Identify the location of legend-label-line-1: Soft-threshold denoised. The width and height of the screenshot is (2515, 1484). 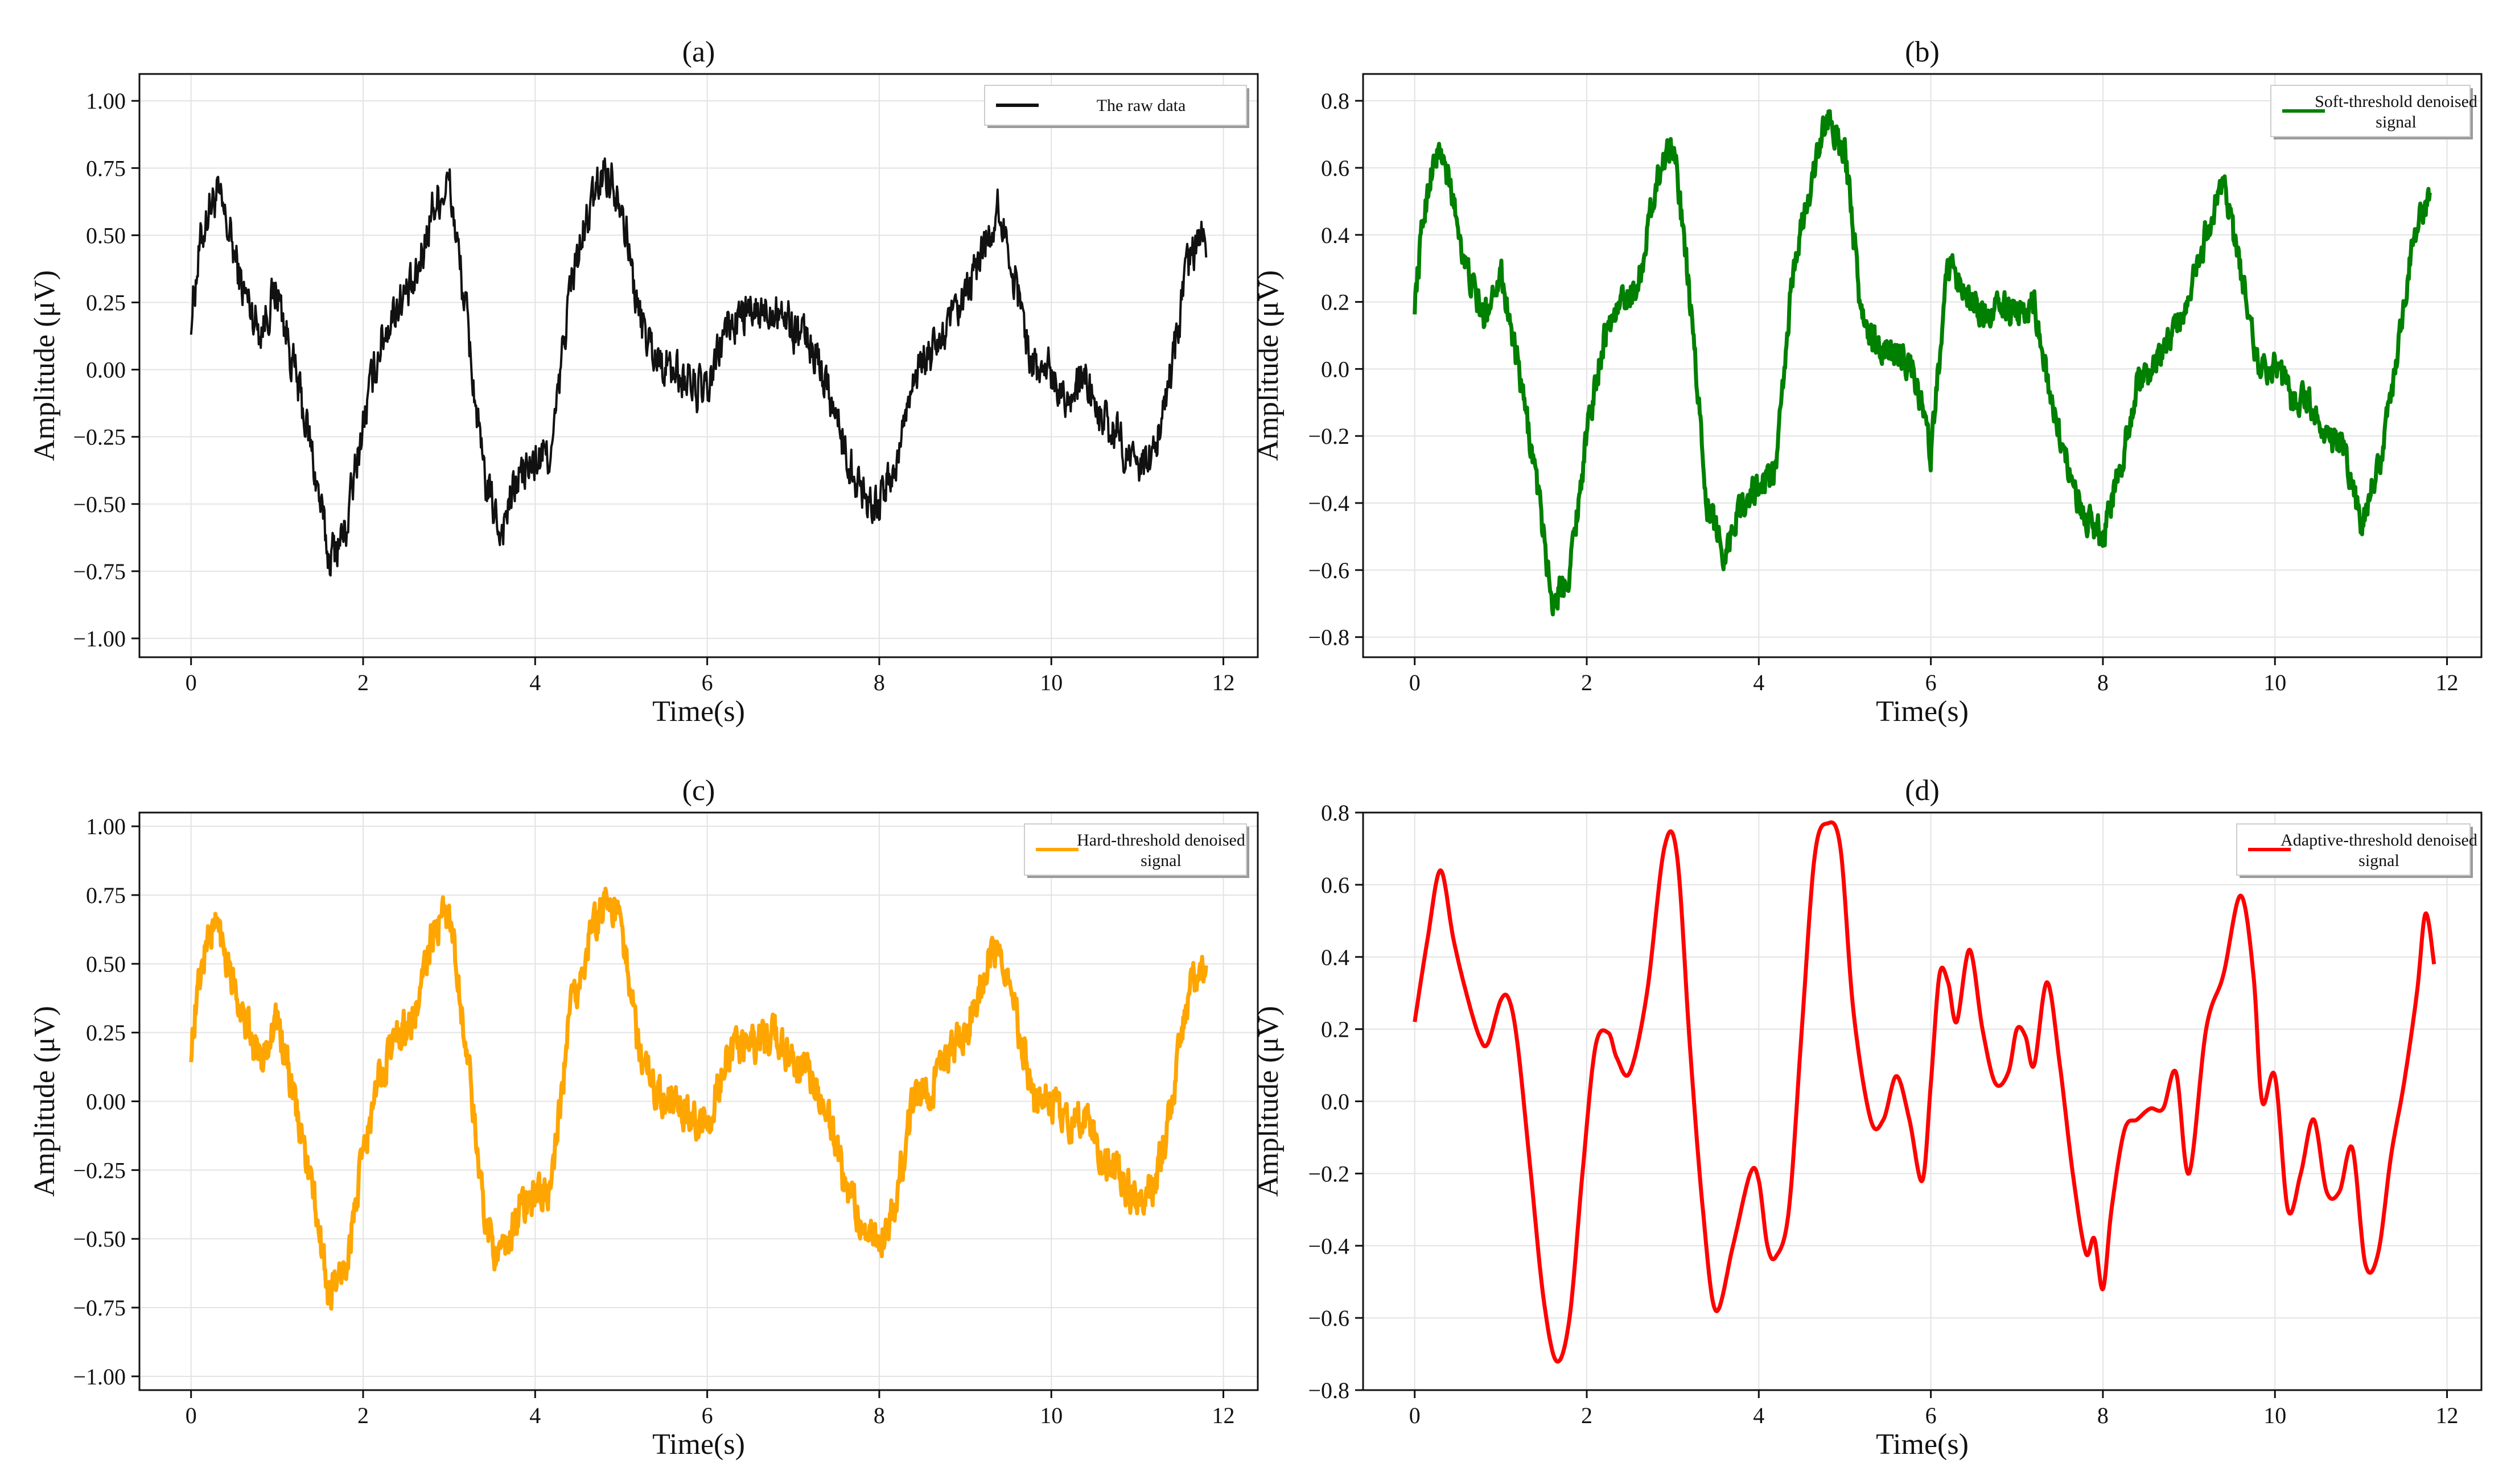
(2396, 101).